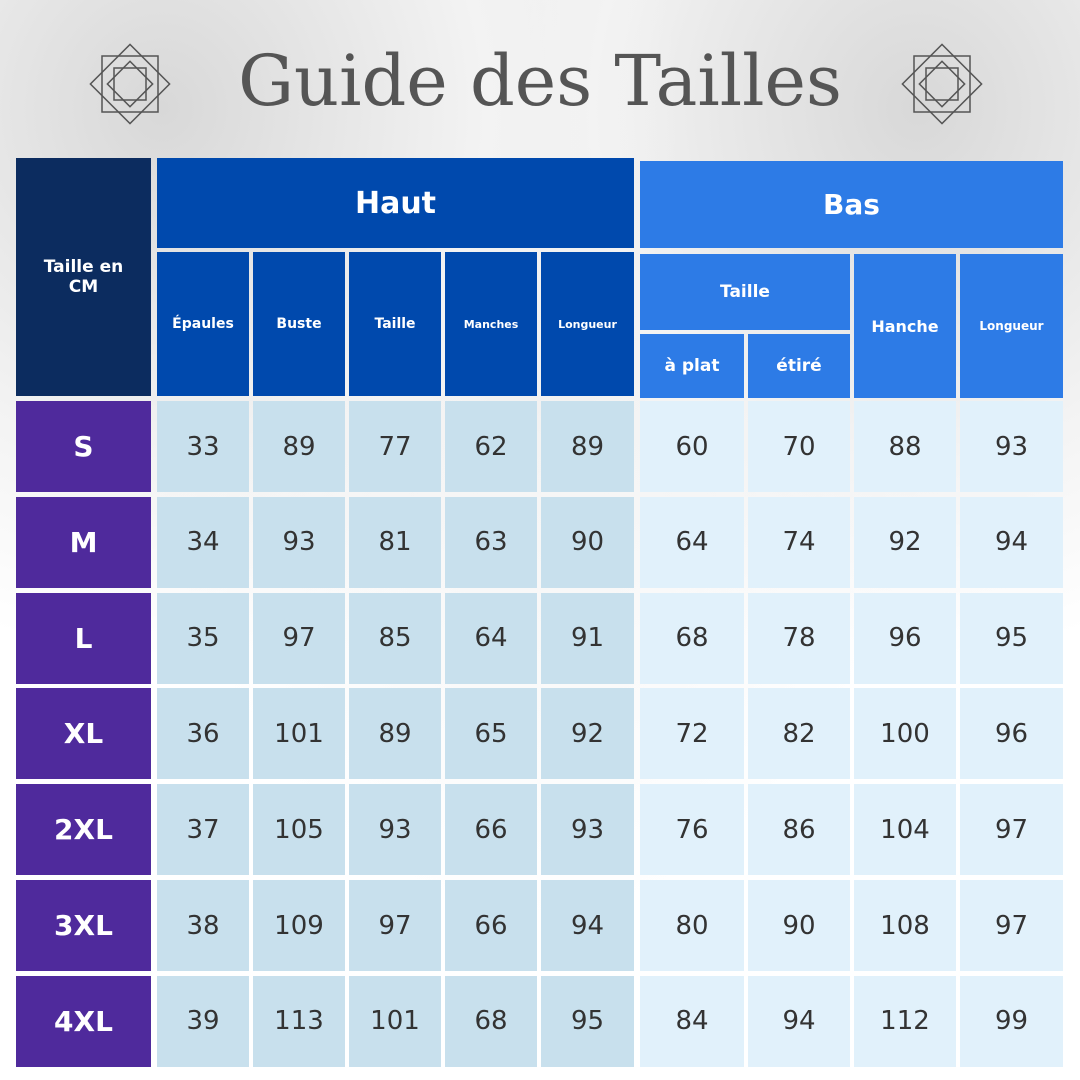 The height and width of the screenshot is (1080, 1080). Describe the element at coordinates (799, 734) in the screenshot. I see `value-cell: 82` at that location.